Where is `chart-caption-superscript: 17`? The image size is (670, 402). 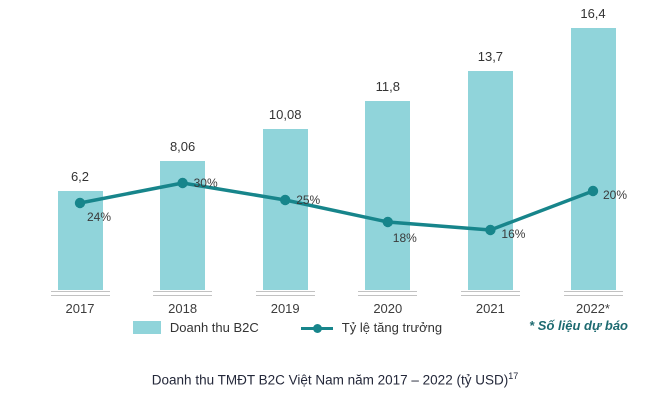 chart-caption-superscript: 17 is located at coordinates (513, 376).